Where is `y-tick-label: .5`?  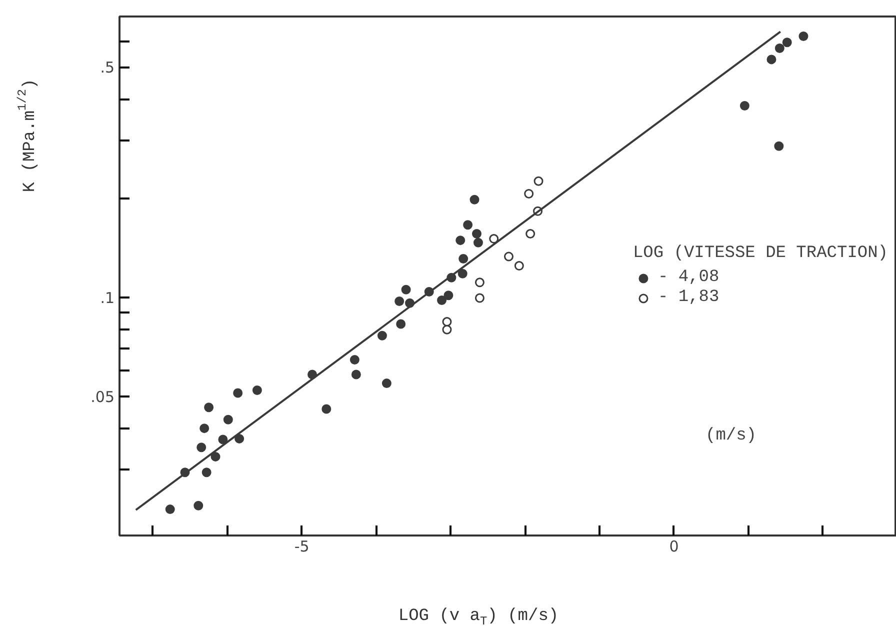
y-tick-label: .5 is located at coordinates (107, 67).